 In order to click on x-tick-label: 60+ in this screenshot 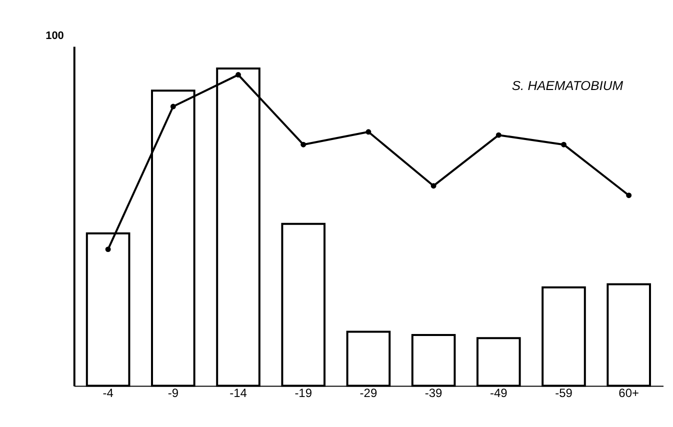, I will do `click(628, 393)`.